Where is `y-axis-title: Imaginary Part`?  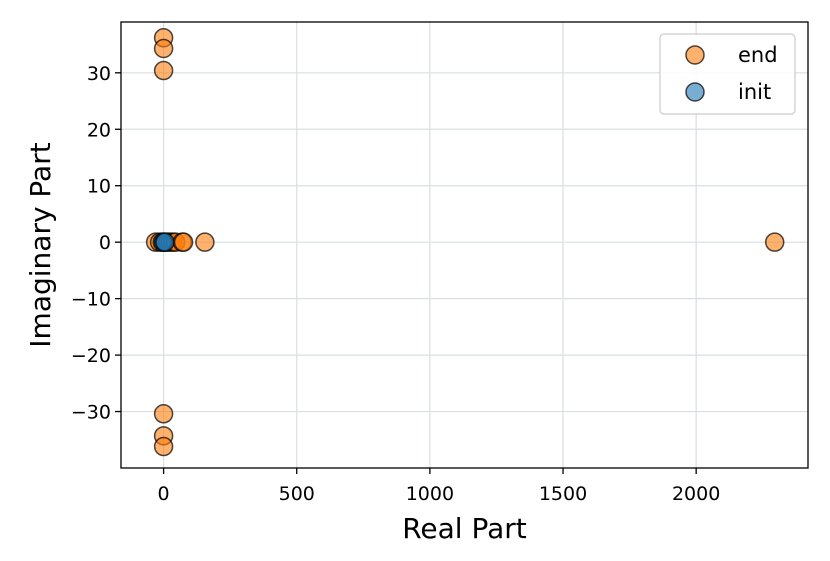
y-axis-title: Imaginary Part is located at coordinates (40, 244).